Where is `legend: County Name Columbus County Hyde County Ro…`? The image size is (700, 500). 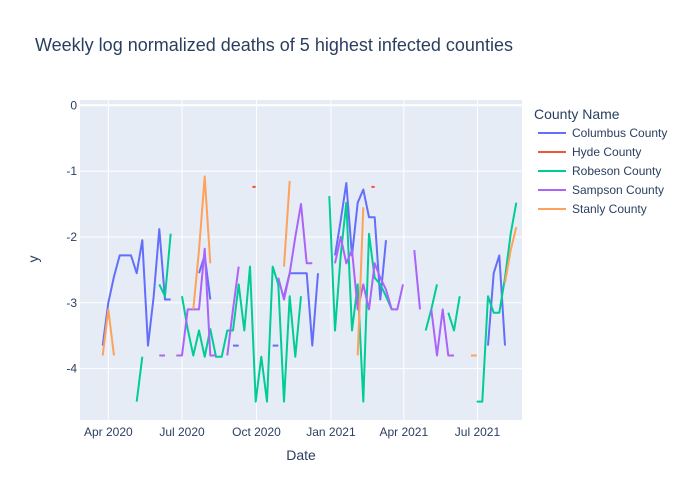 legend: County Name Columbus County Hyde County Ro… is located at coordinates (600, 161).